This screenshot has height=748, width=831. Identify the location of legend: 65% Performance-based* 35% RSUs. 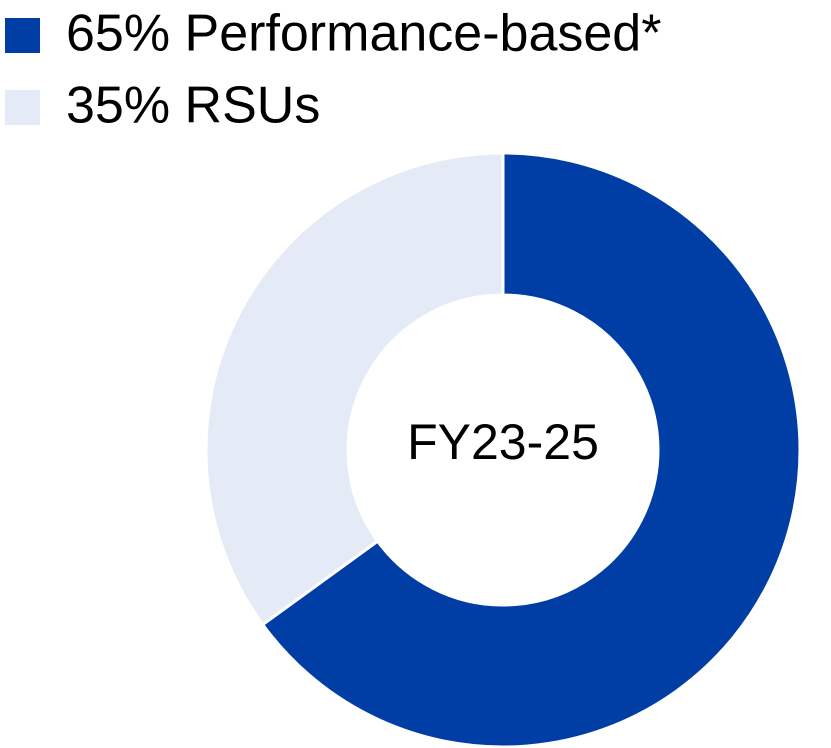
(333, 70).